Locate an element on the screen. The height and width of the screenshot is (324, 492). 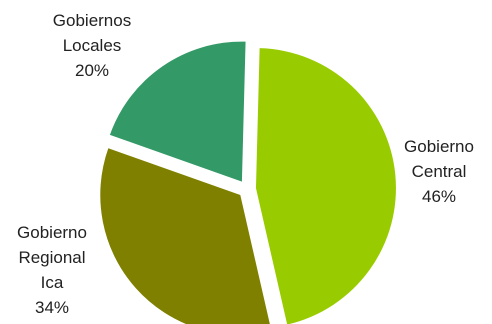
slice-gobiernos-locales is located at coordinates (177, 111).